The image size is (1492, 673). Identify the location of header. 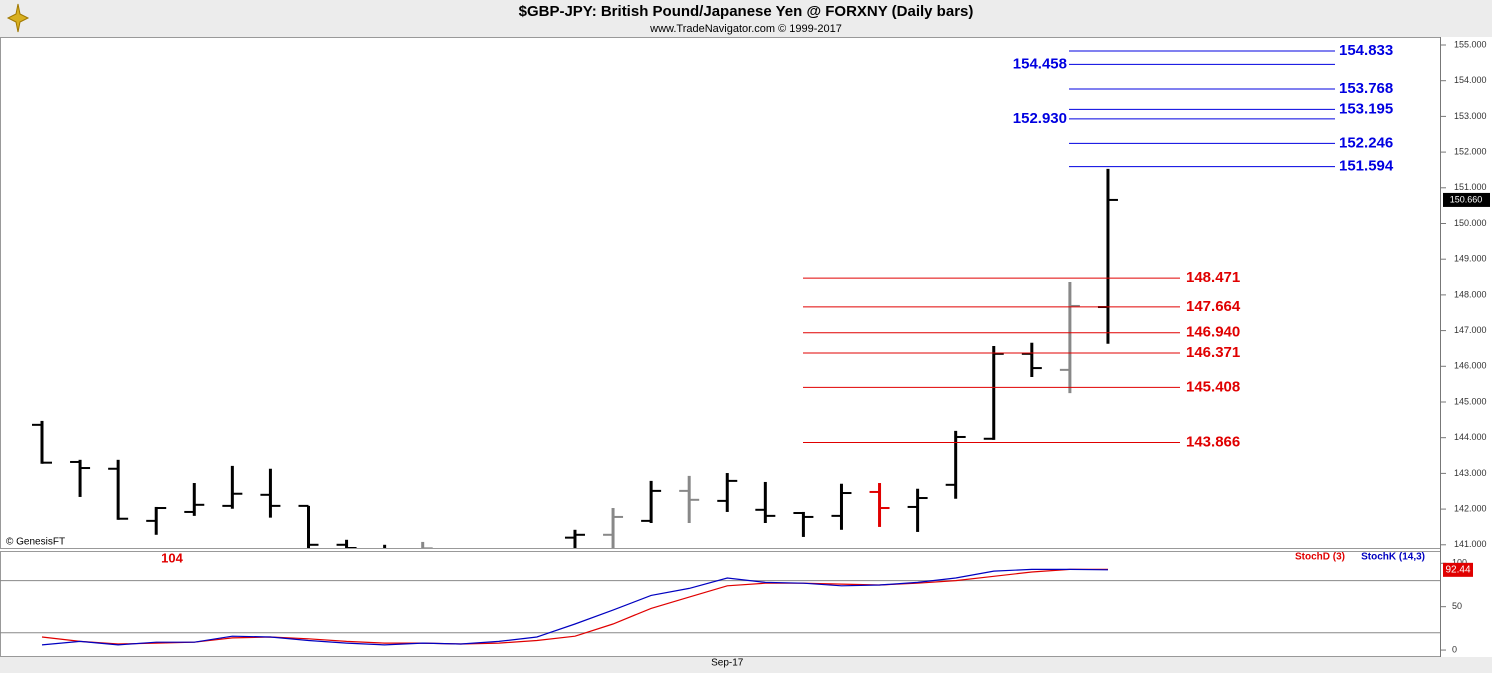
(746, 18).